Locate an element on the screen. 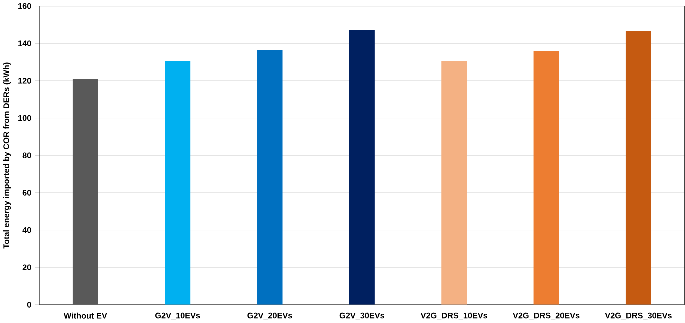 This screenshot has height=323, width=685. x-tick-label: G2V_20EVs is located at coordinates (270, 316).